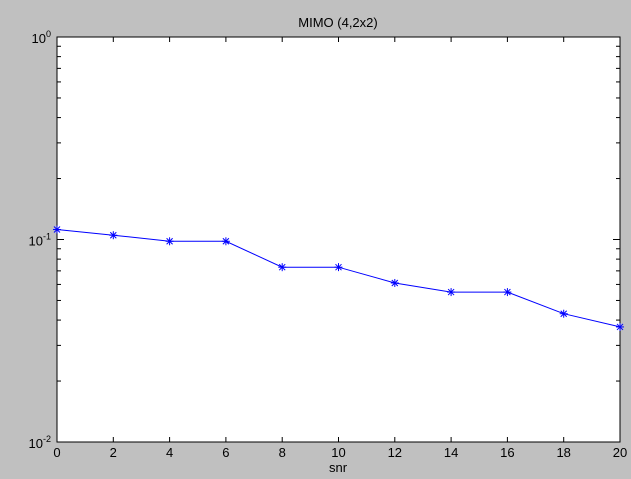 The height and width of the screenshot is (479, 631). What do you see at coordinates (40, 240) in the screenshot?
I see `y-tick-label: 10⁻¹` at bounding box center [40, 240].